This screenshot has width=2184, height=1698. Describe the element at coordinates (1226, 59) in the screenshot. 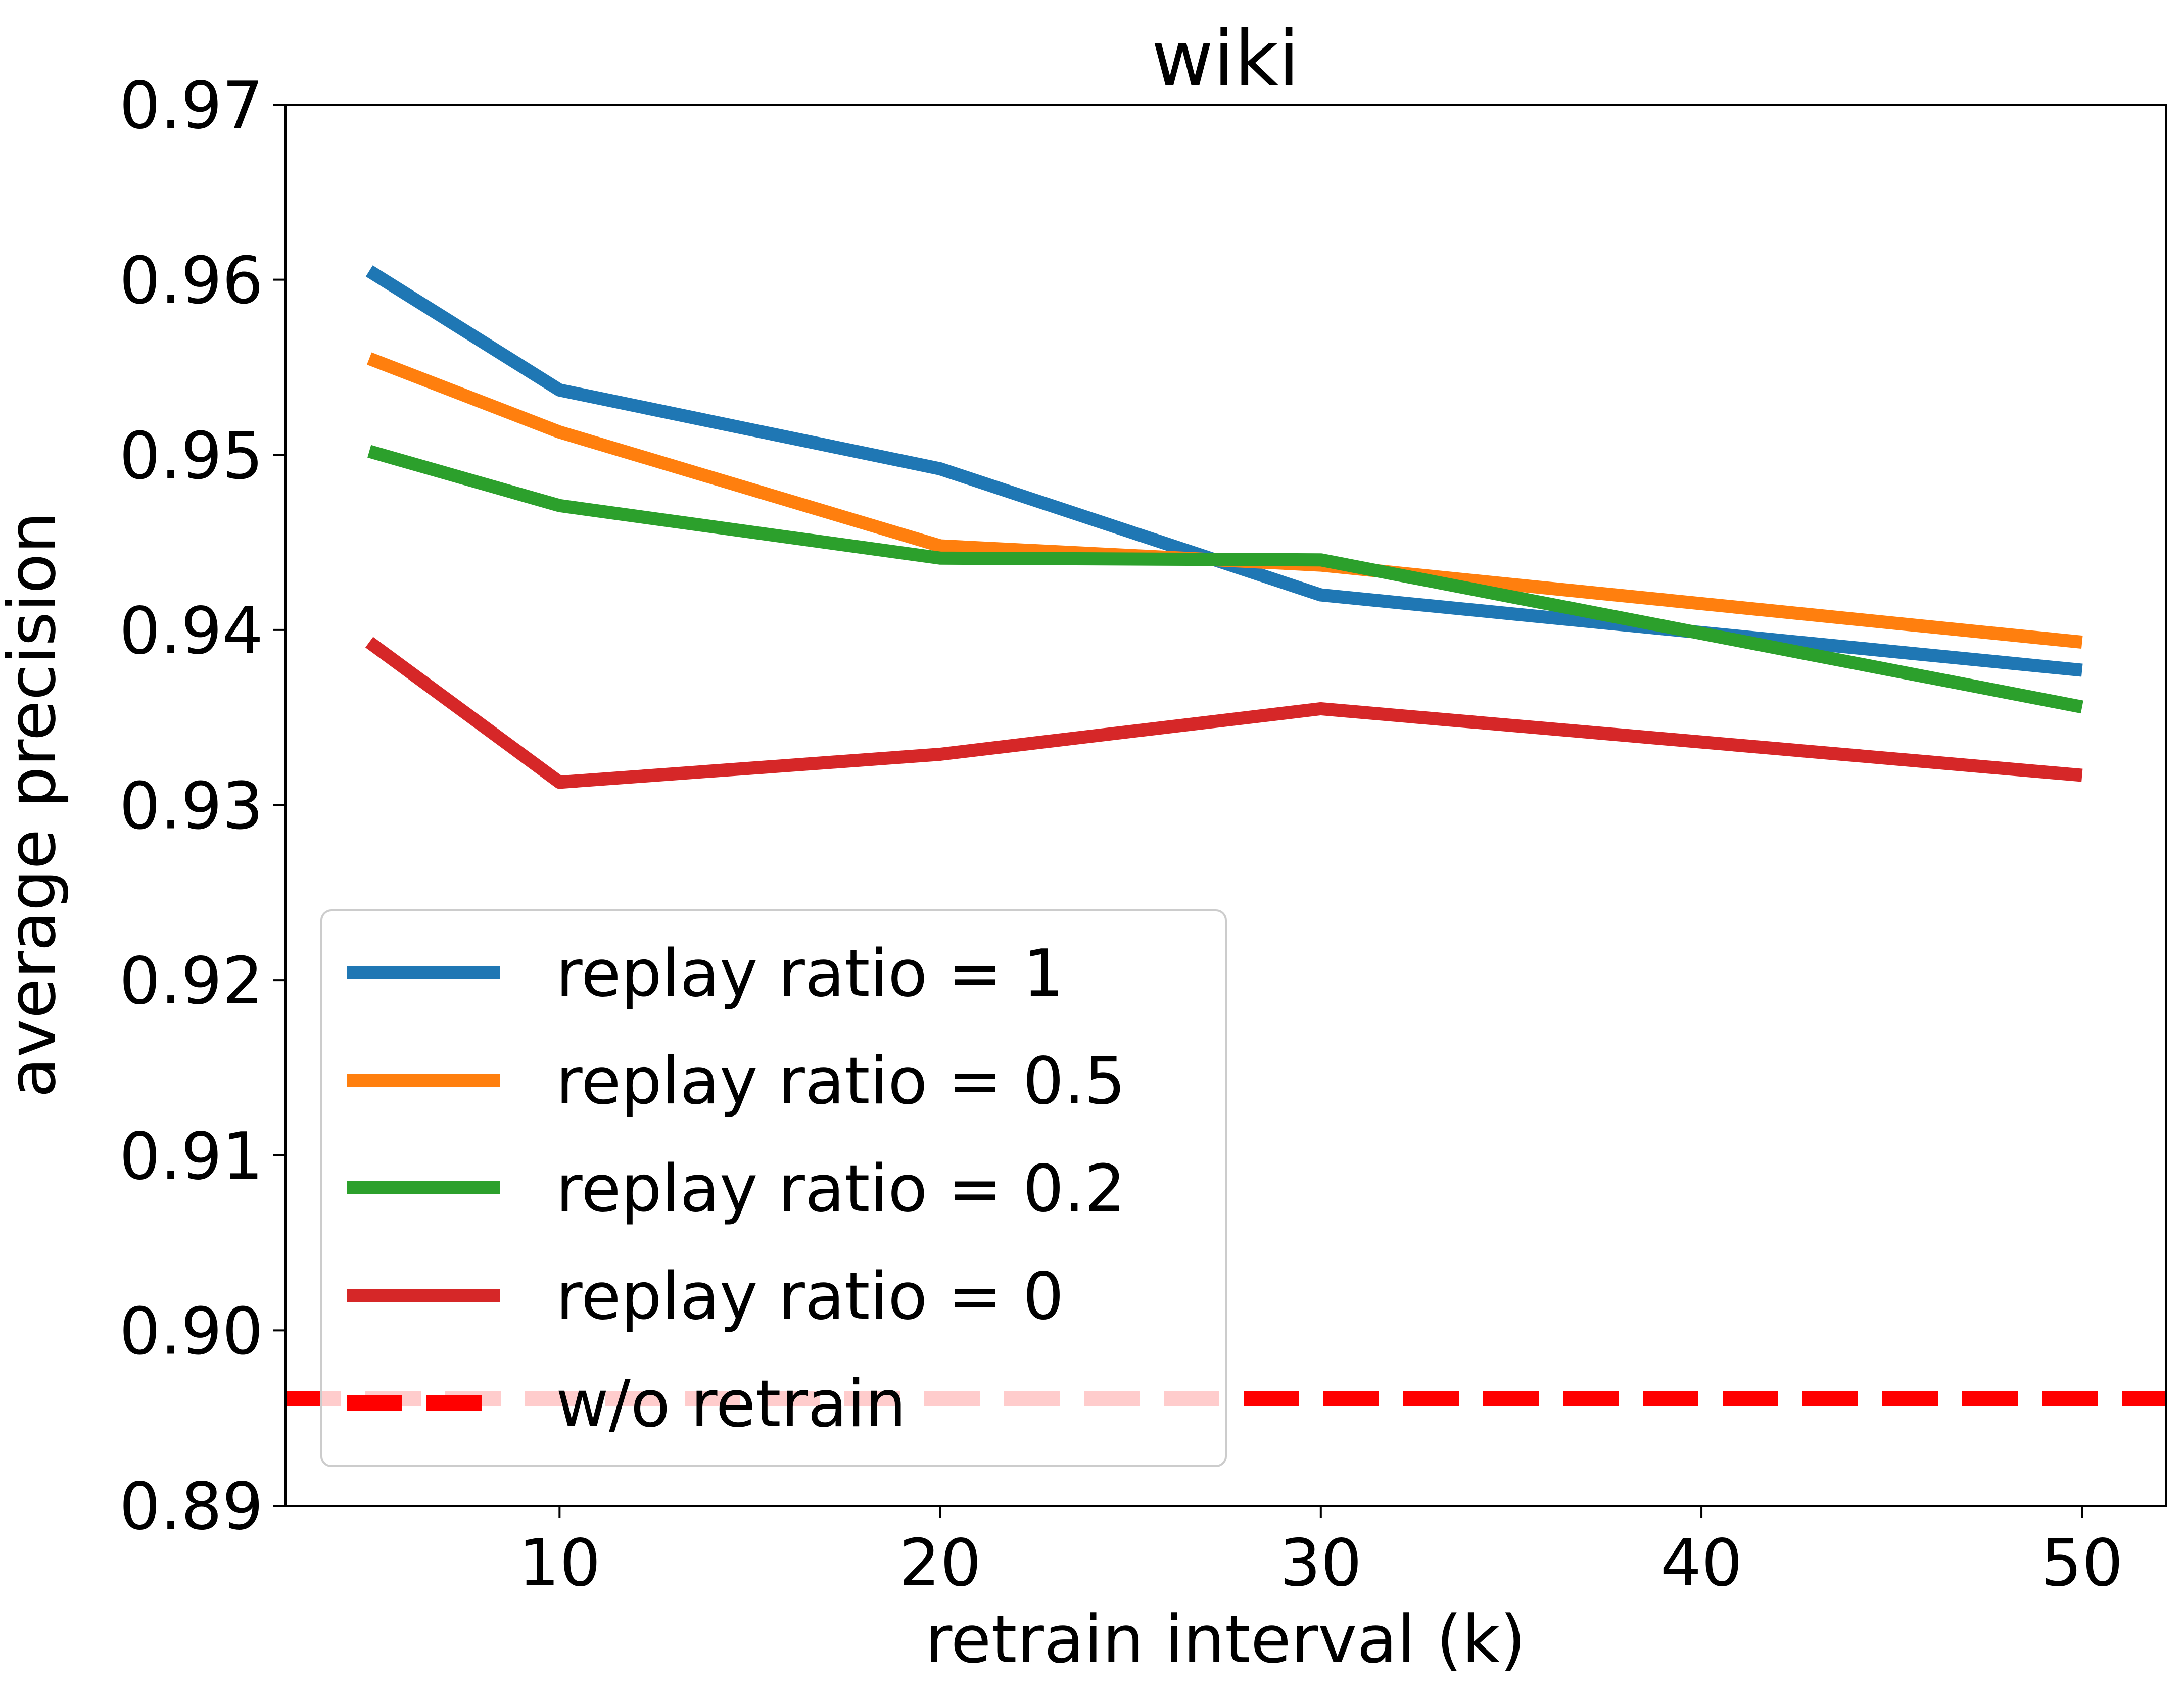

I see `chart-title: wiki` at that location.